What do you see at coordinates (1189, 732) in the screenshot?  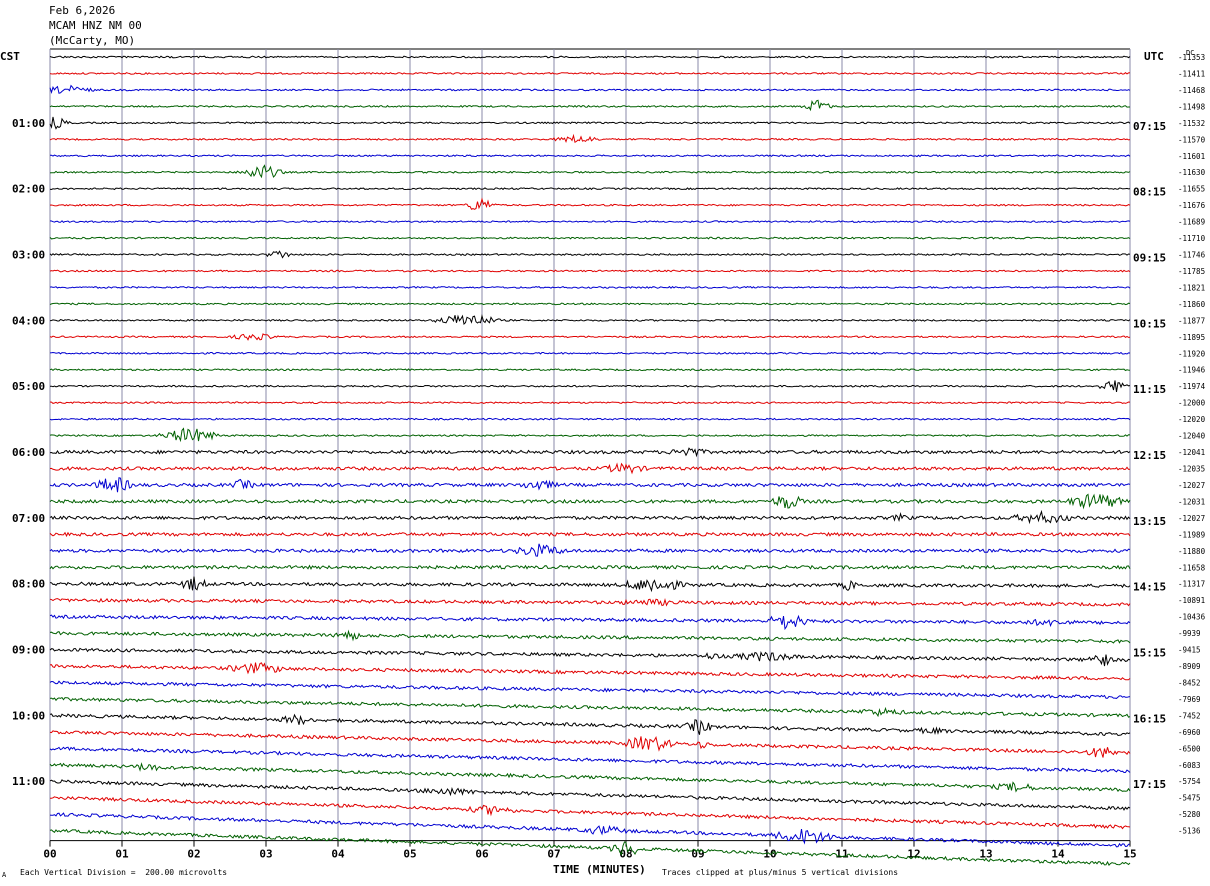 I see `dc-offset-label-42: -6960` at bounding box center [1189, 732].